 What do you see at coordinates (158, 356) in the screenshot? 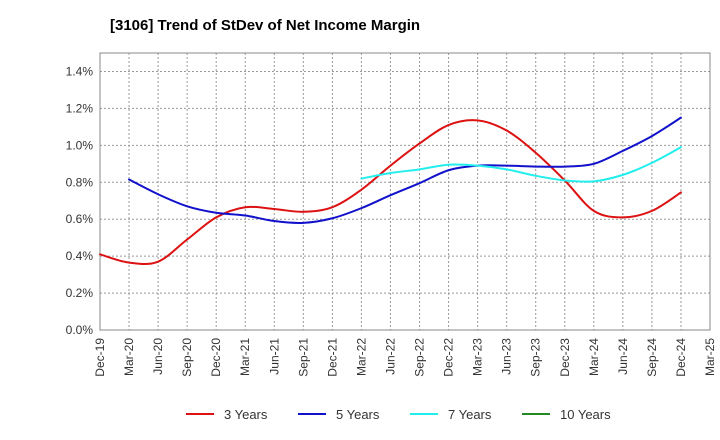
I see `x-tick-label: Jun-20` at bounding box center [158, 356].